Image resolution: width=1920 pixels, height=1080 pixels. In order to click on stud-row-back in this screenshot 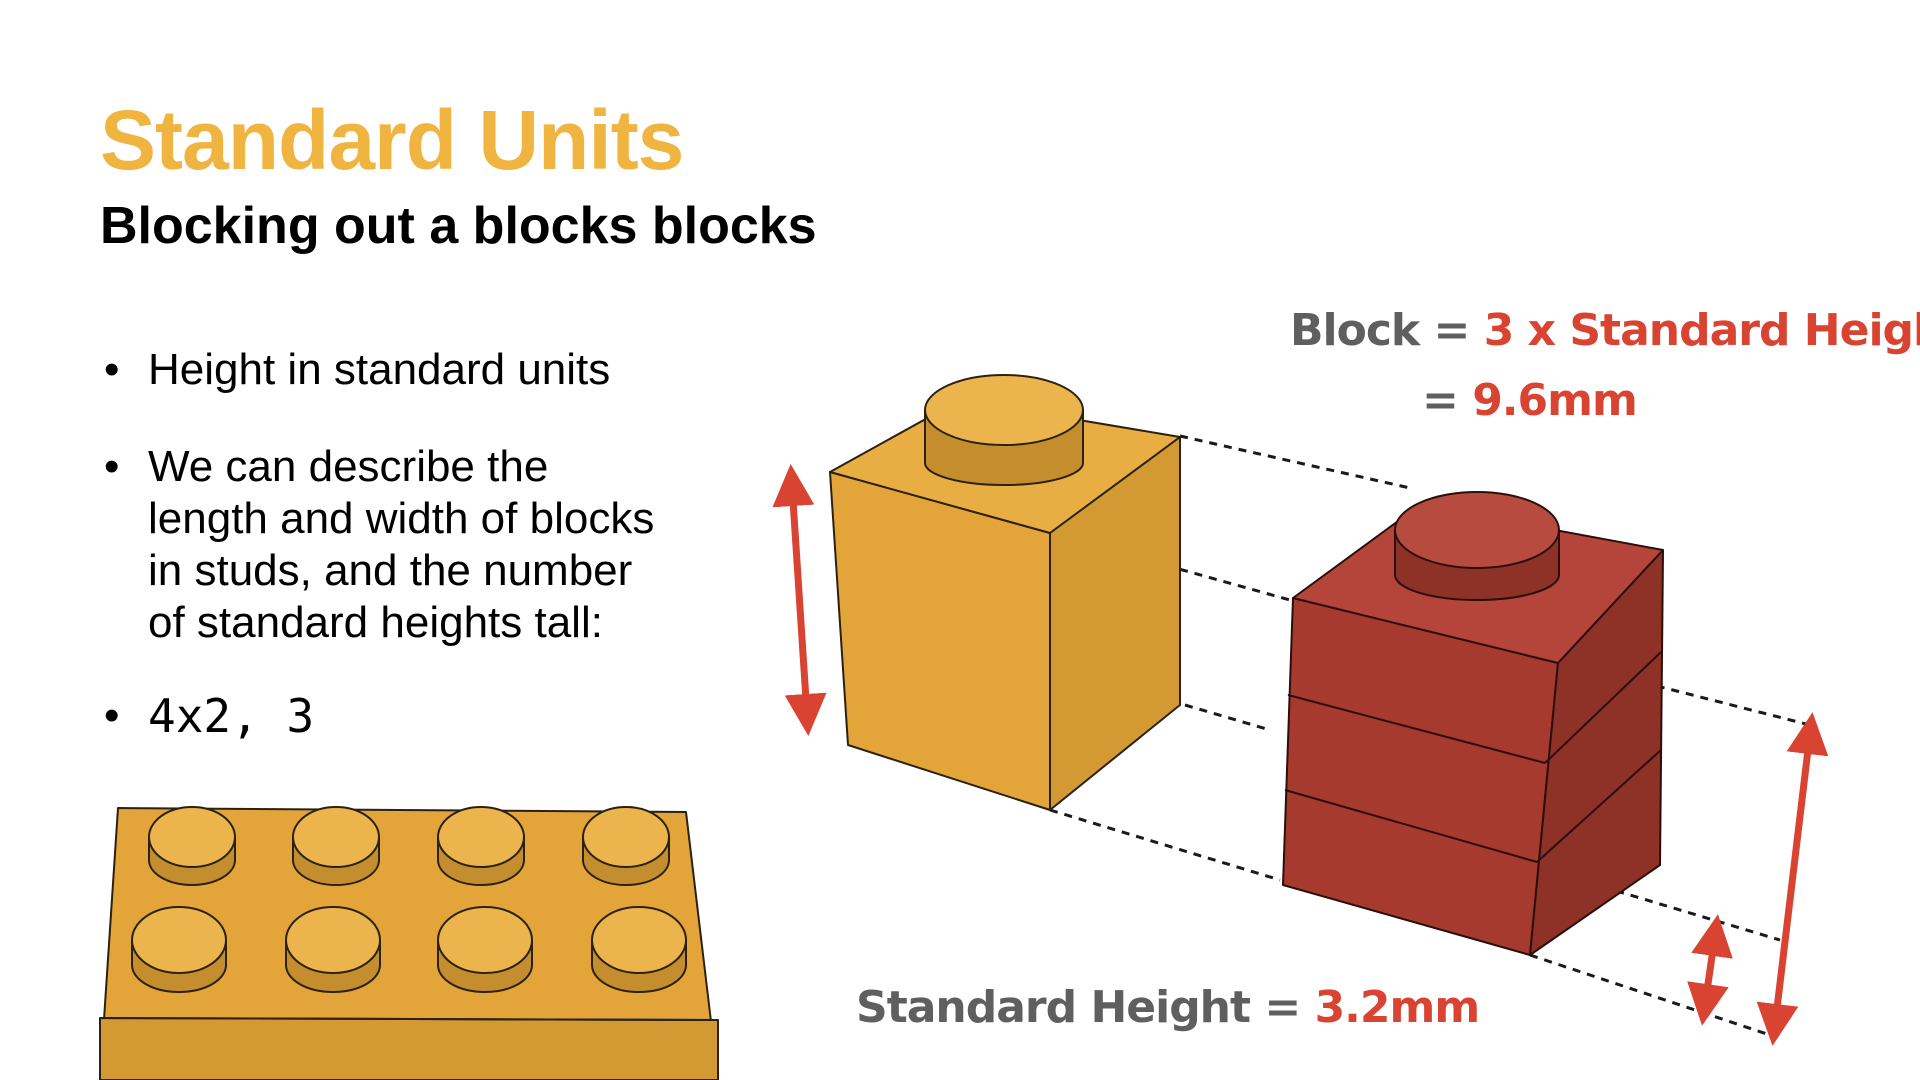, I will do `click(409, 846)`.